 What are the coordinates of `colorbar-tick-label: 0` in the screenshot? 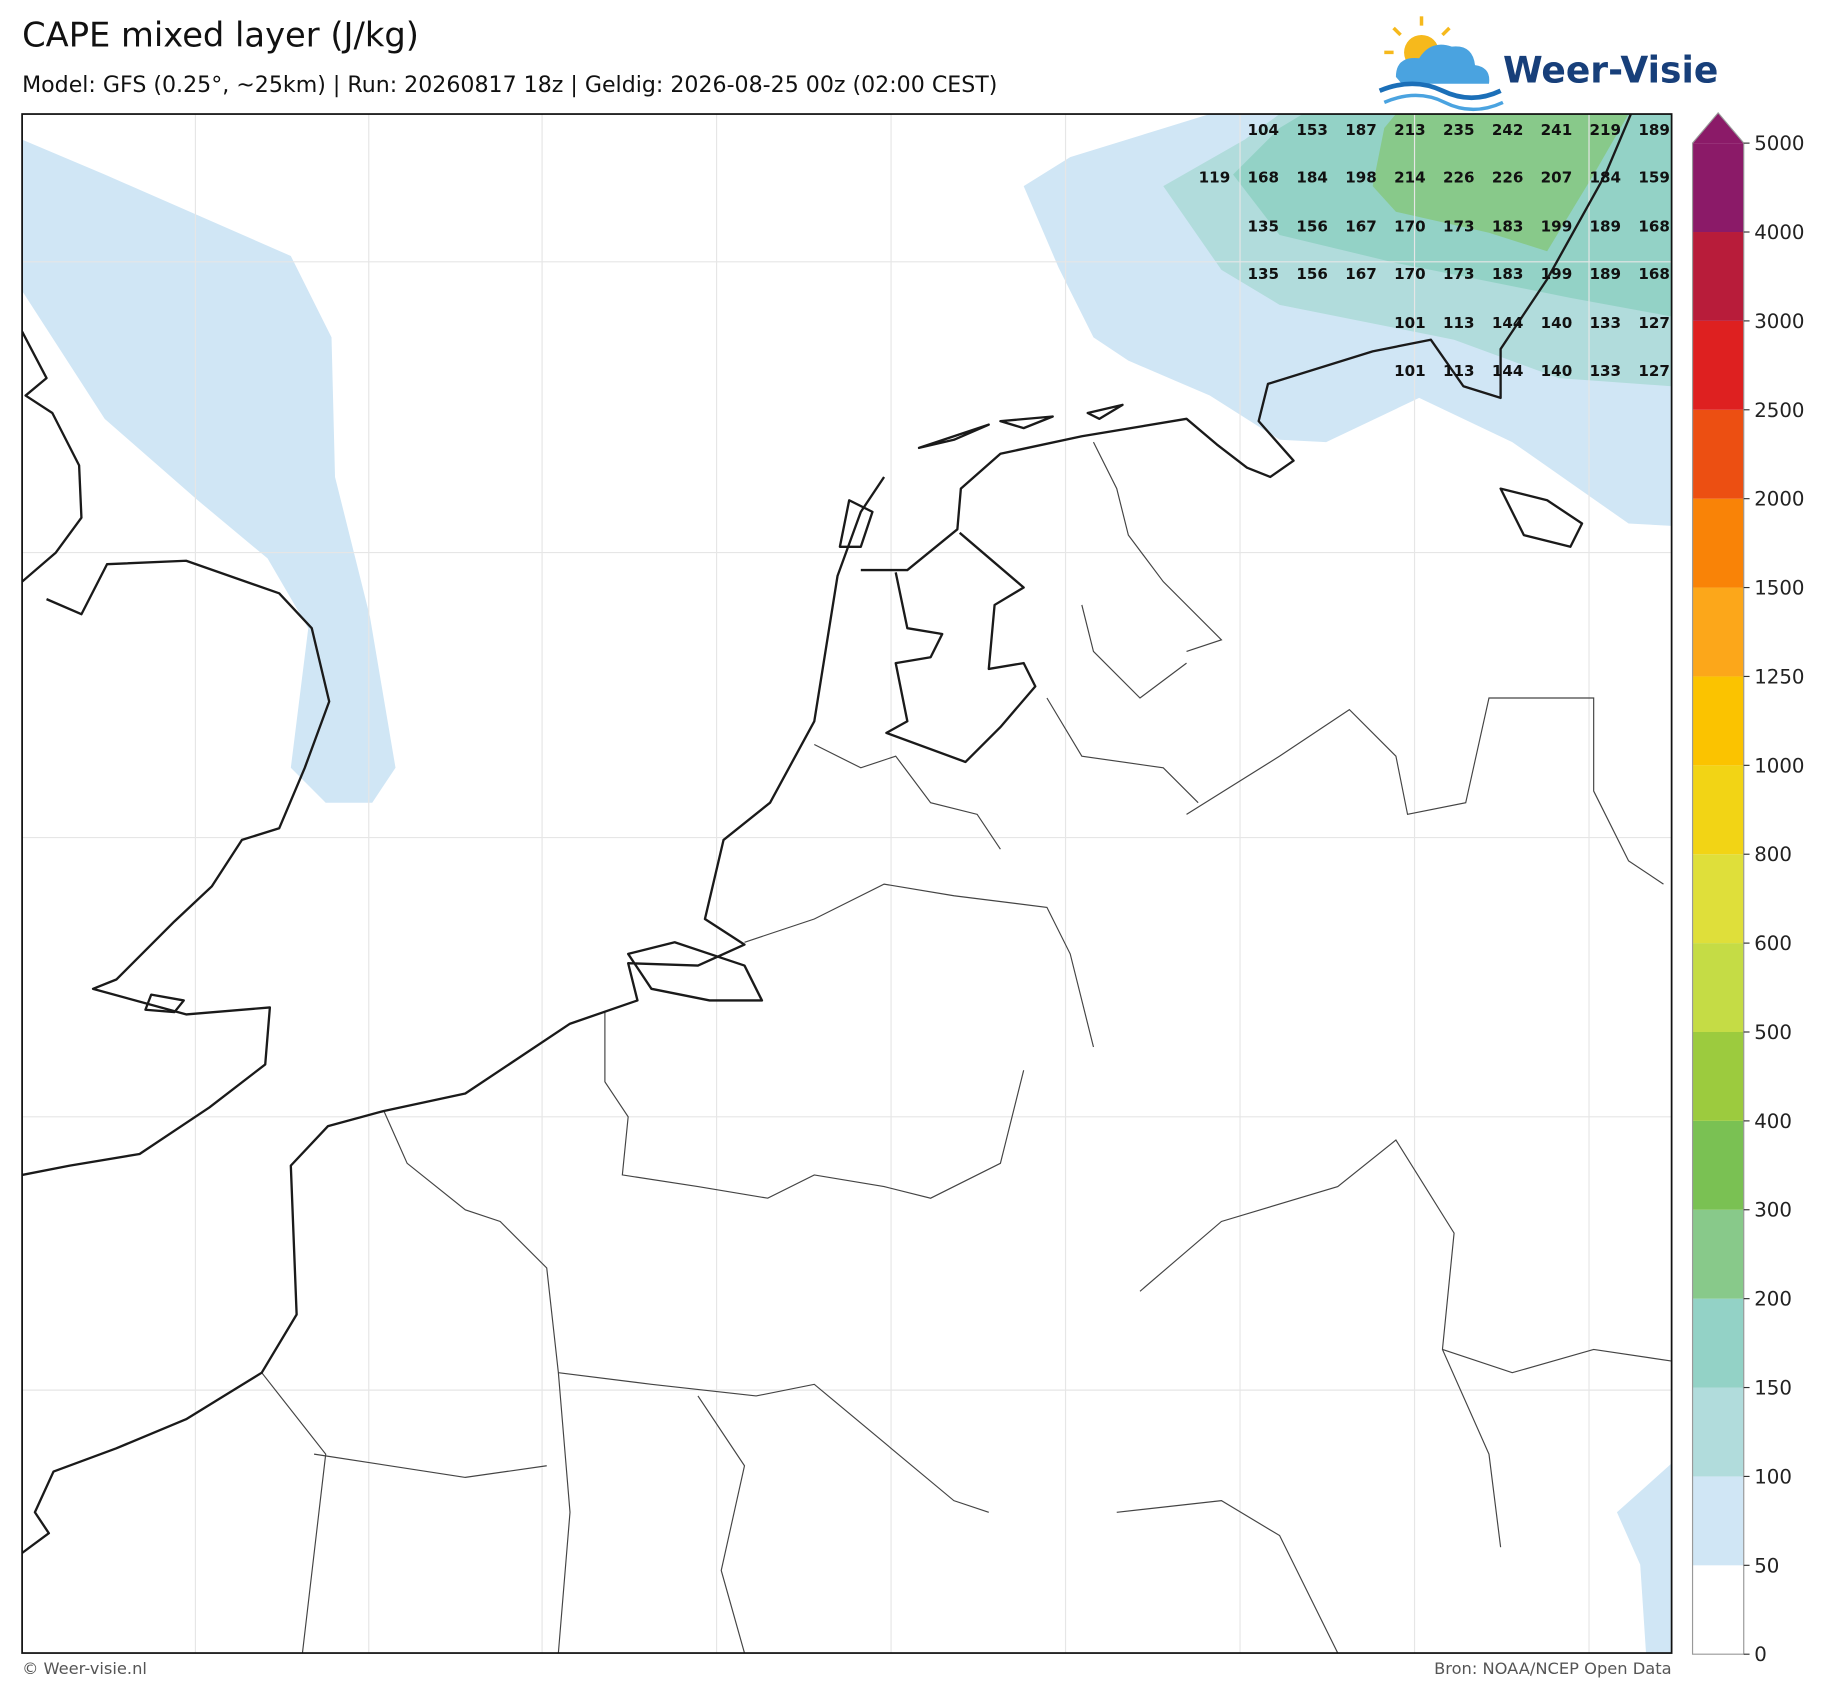 It's located at (1760, 1654).